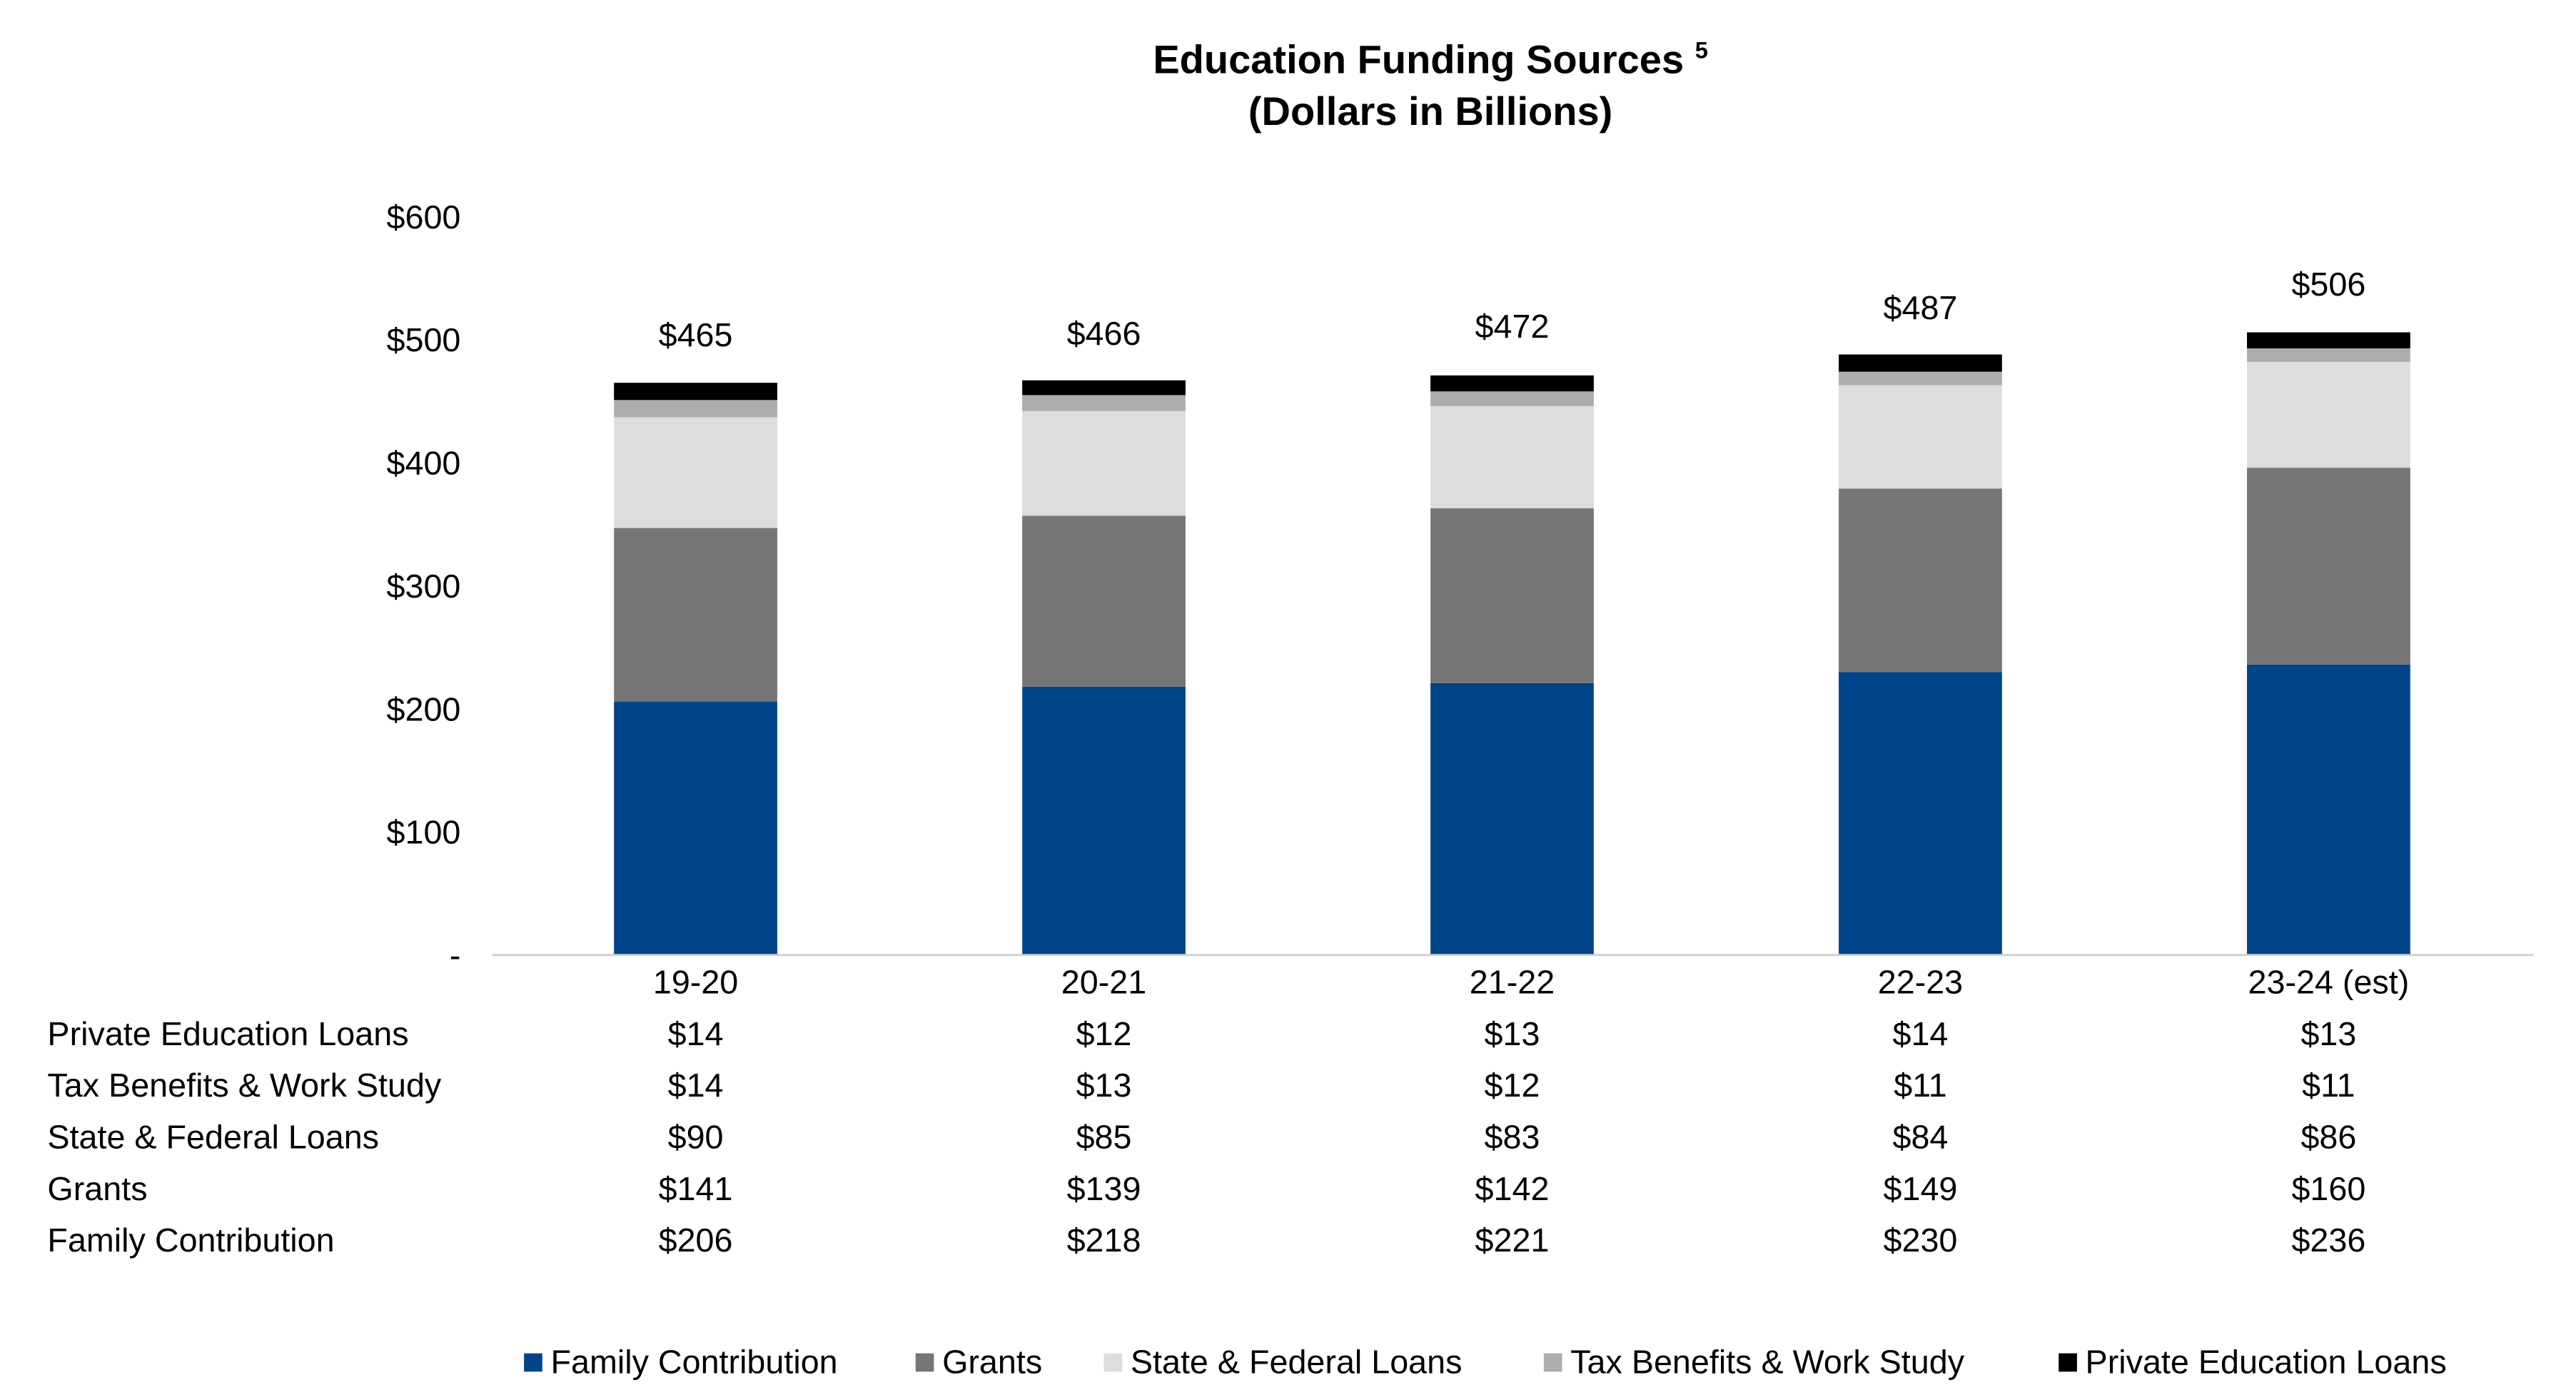 This screenshot has height=1390, width=2576. I want to click on x-tick-label: 22-23, so click(1920, 981).